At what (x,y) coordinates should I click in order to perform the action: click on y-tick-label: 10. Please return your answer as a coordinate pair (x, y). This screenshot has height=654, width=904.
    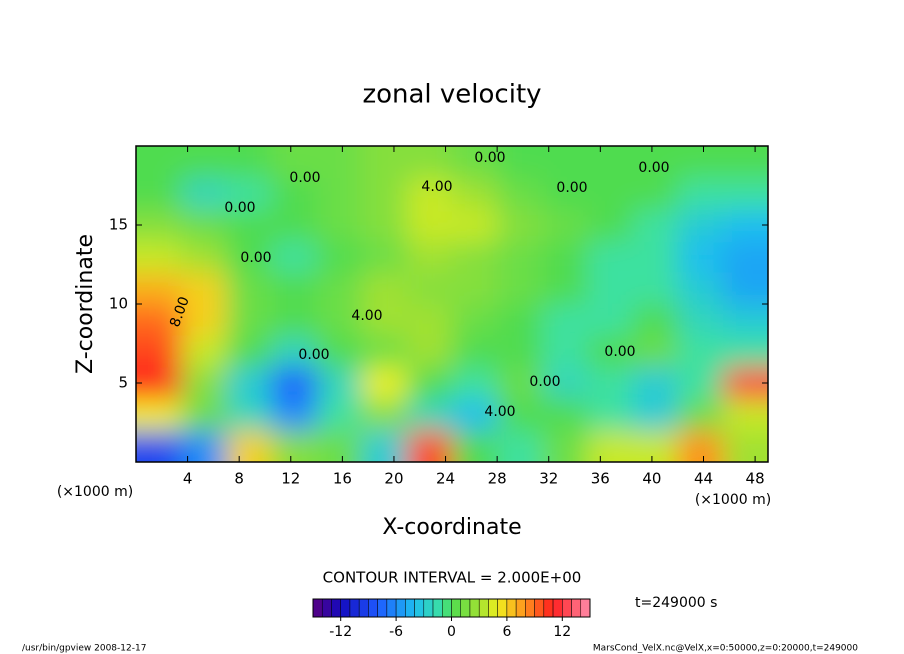
    Looking at the image, I should click on (118, 304).